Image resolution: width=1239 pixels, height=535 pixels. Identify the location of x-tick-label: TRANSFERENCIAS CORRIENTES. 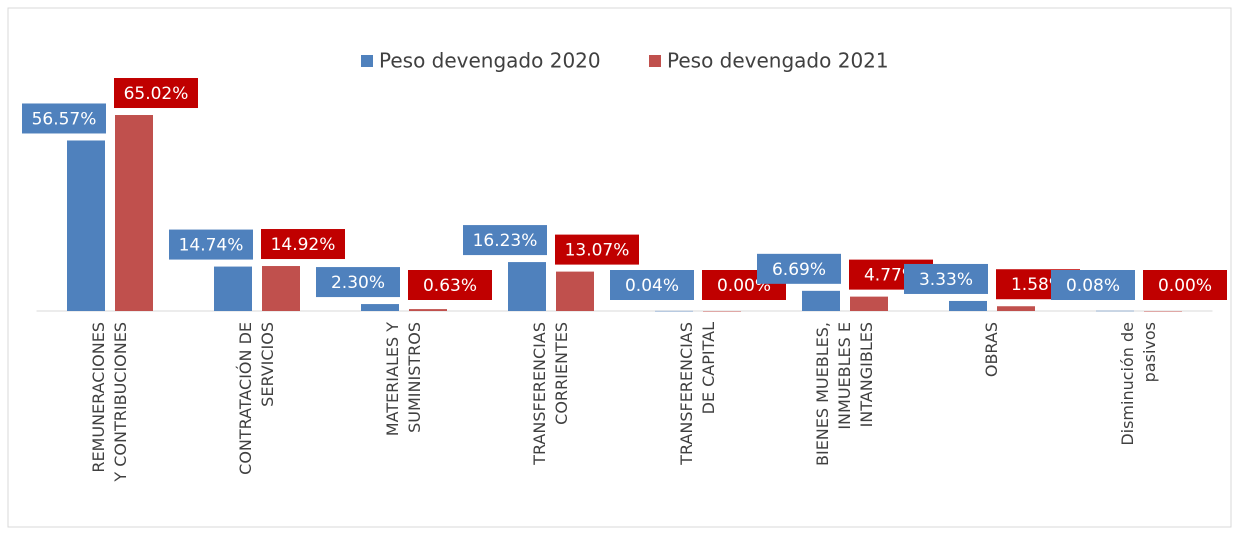
(550, 394).